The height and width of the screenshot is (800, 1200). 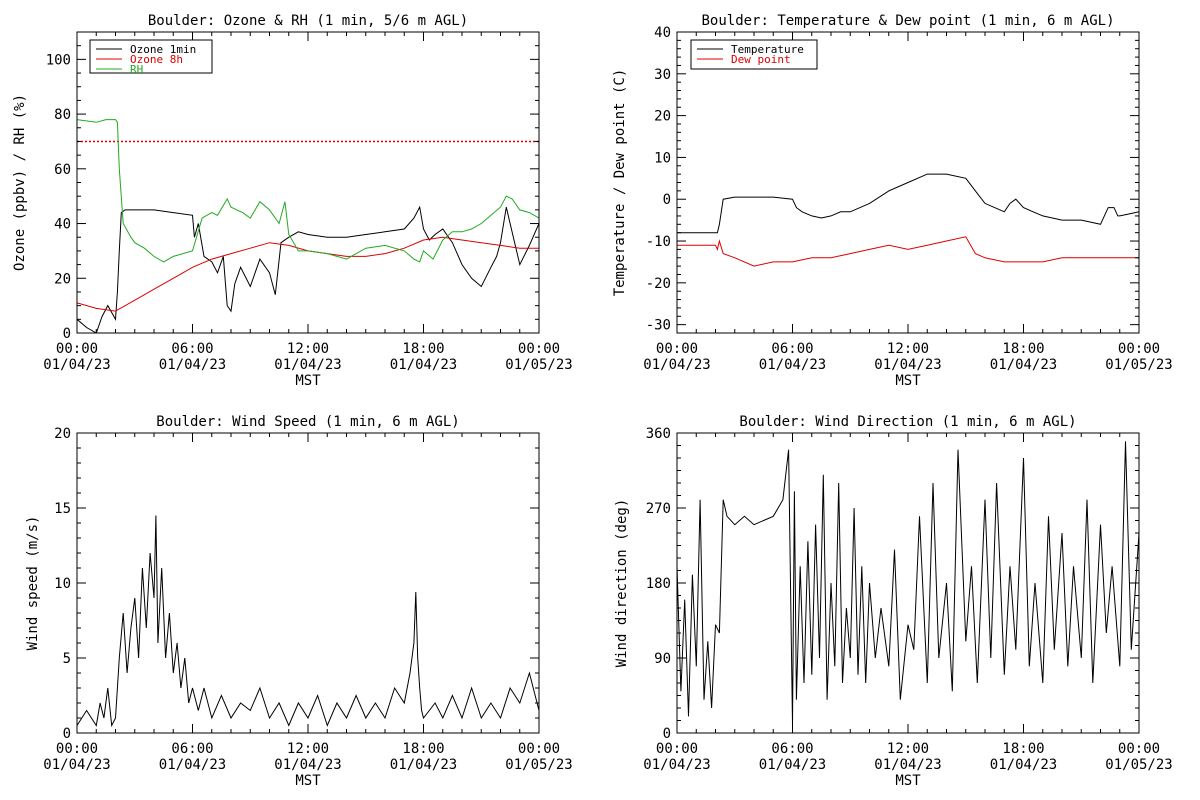 What do you see at coordinates (62, 509) in the screenshot?
I see `y-tick-label: 15` at bounding box center [62, 509].